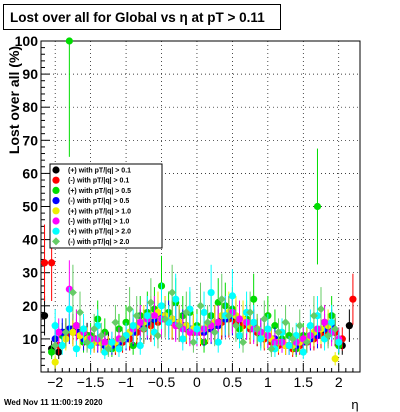 This screenshot has width=400, height=412. I want to click on x-tick-label: −1, so click(126, 382).